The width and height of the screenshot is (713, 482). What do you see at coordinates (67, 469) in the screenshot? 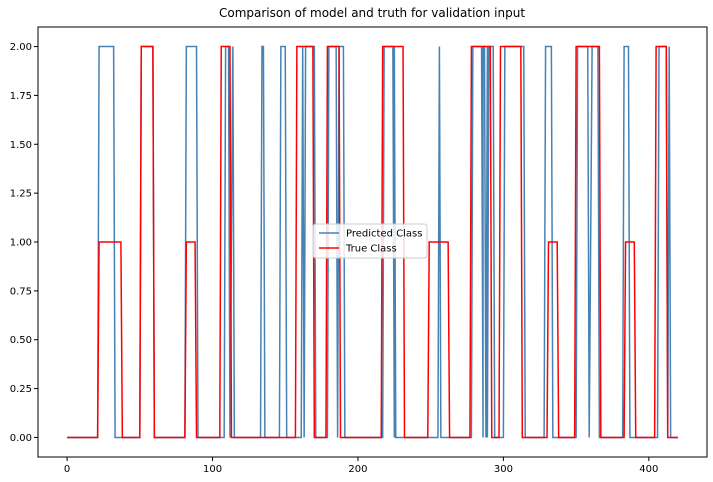
I see `x-tick-label: 0` at bounding box center [67, 469].